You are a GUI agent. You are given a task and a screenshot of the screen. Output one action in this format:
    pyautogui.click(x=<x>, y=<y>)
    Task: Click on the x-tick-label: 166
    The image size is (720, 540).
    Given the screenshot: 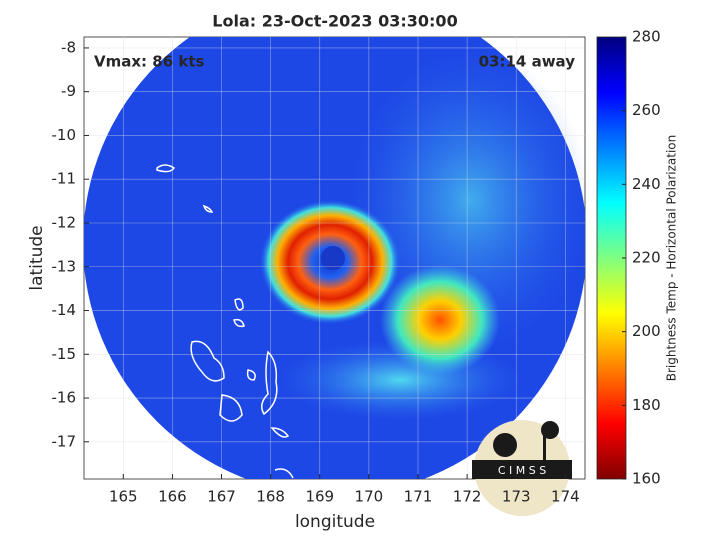 What is the action you would take?
    pyautogui.click(x=172, y=497)
    